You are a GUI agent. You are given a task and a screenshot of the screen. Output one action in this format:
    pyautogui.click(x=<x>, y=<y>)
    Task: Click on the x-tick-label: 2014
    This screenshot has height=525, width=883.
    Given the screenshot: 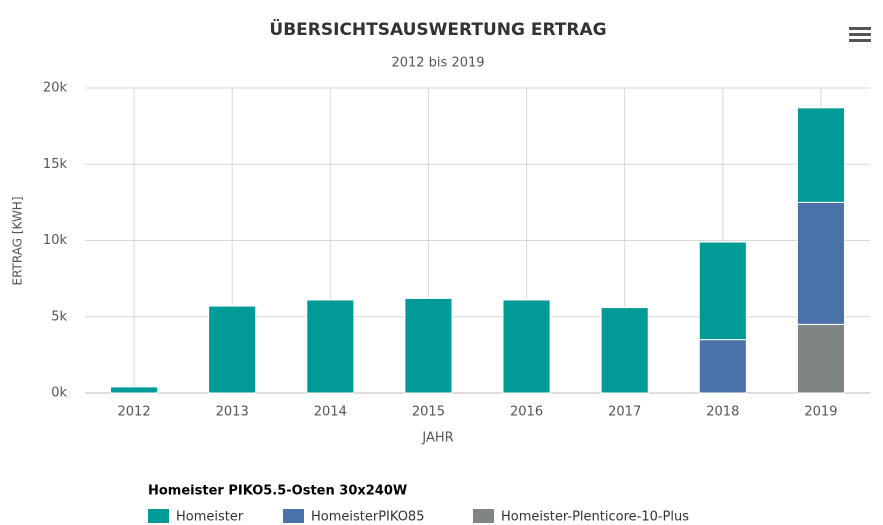 What is the action you would take?
    pyautogui.click(x=330, y=412)
    